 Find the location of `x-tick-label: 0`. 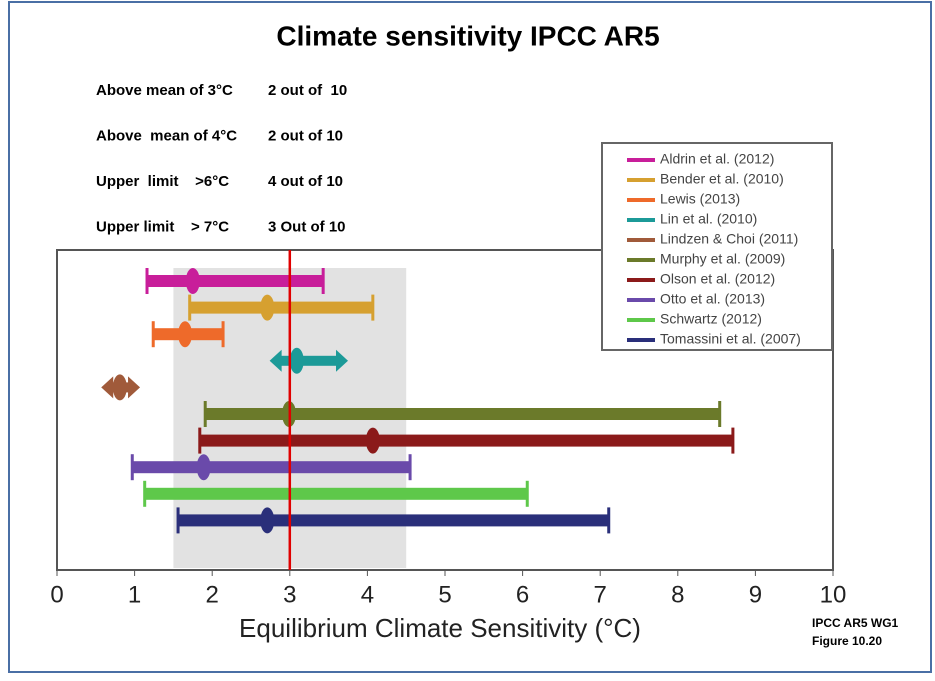

x-tick-label: 0 is located at coordinates (56, 594).